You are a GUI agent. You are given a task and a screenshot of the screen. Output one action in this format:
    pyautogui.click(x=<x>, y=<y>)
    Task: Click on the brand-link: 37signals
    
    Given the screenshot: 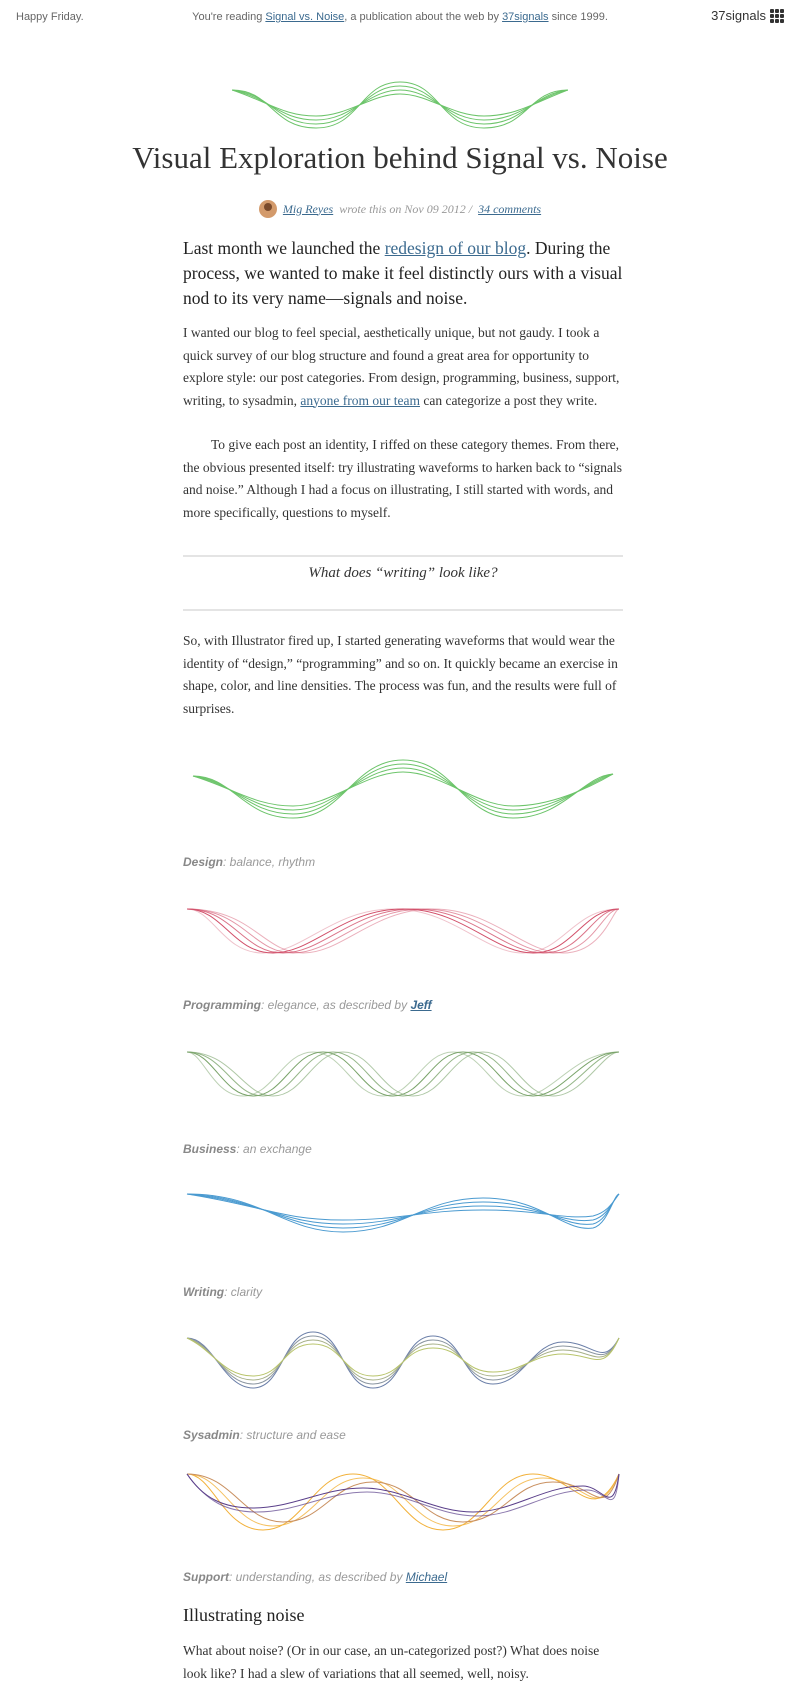 What is the action you would take?
    pyautogui.click(x=747, y=15)
    